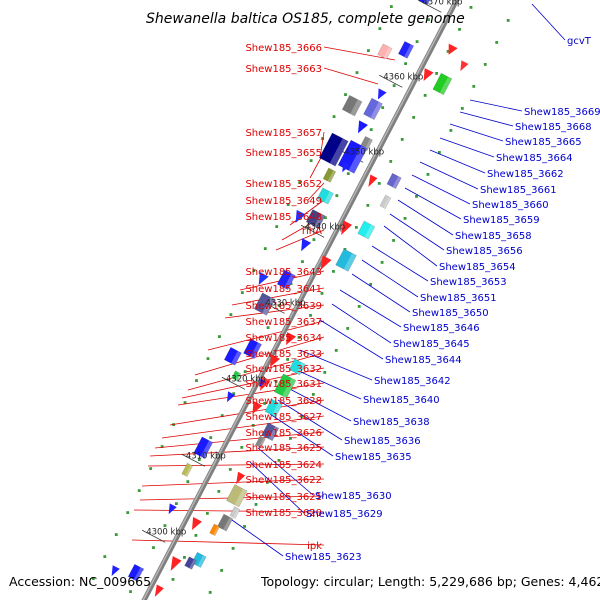 The image size is (600, 600). What do you see at coordinates (283, 354) in the screenshot?
I see `gene-label-left: Shew185_3633` at bounding box center [283, 354].